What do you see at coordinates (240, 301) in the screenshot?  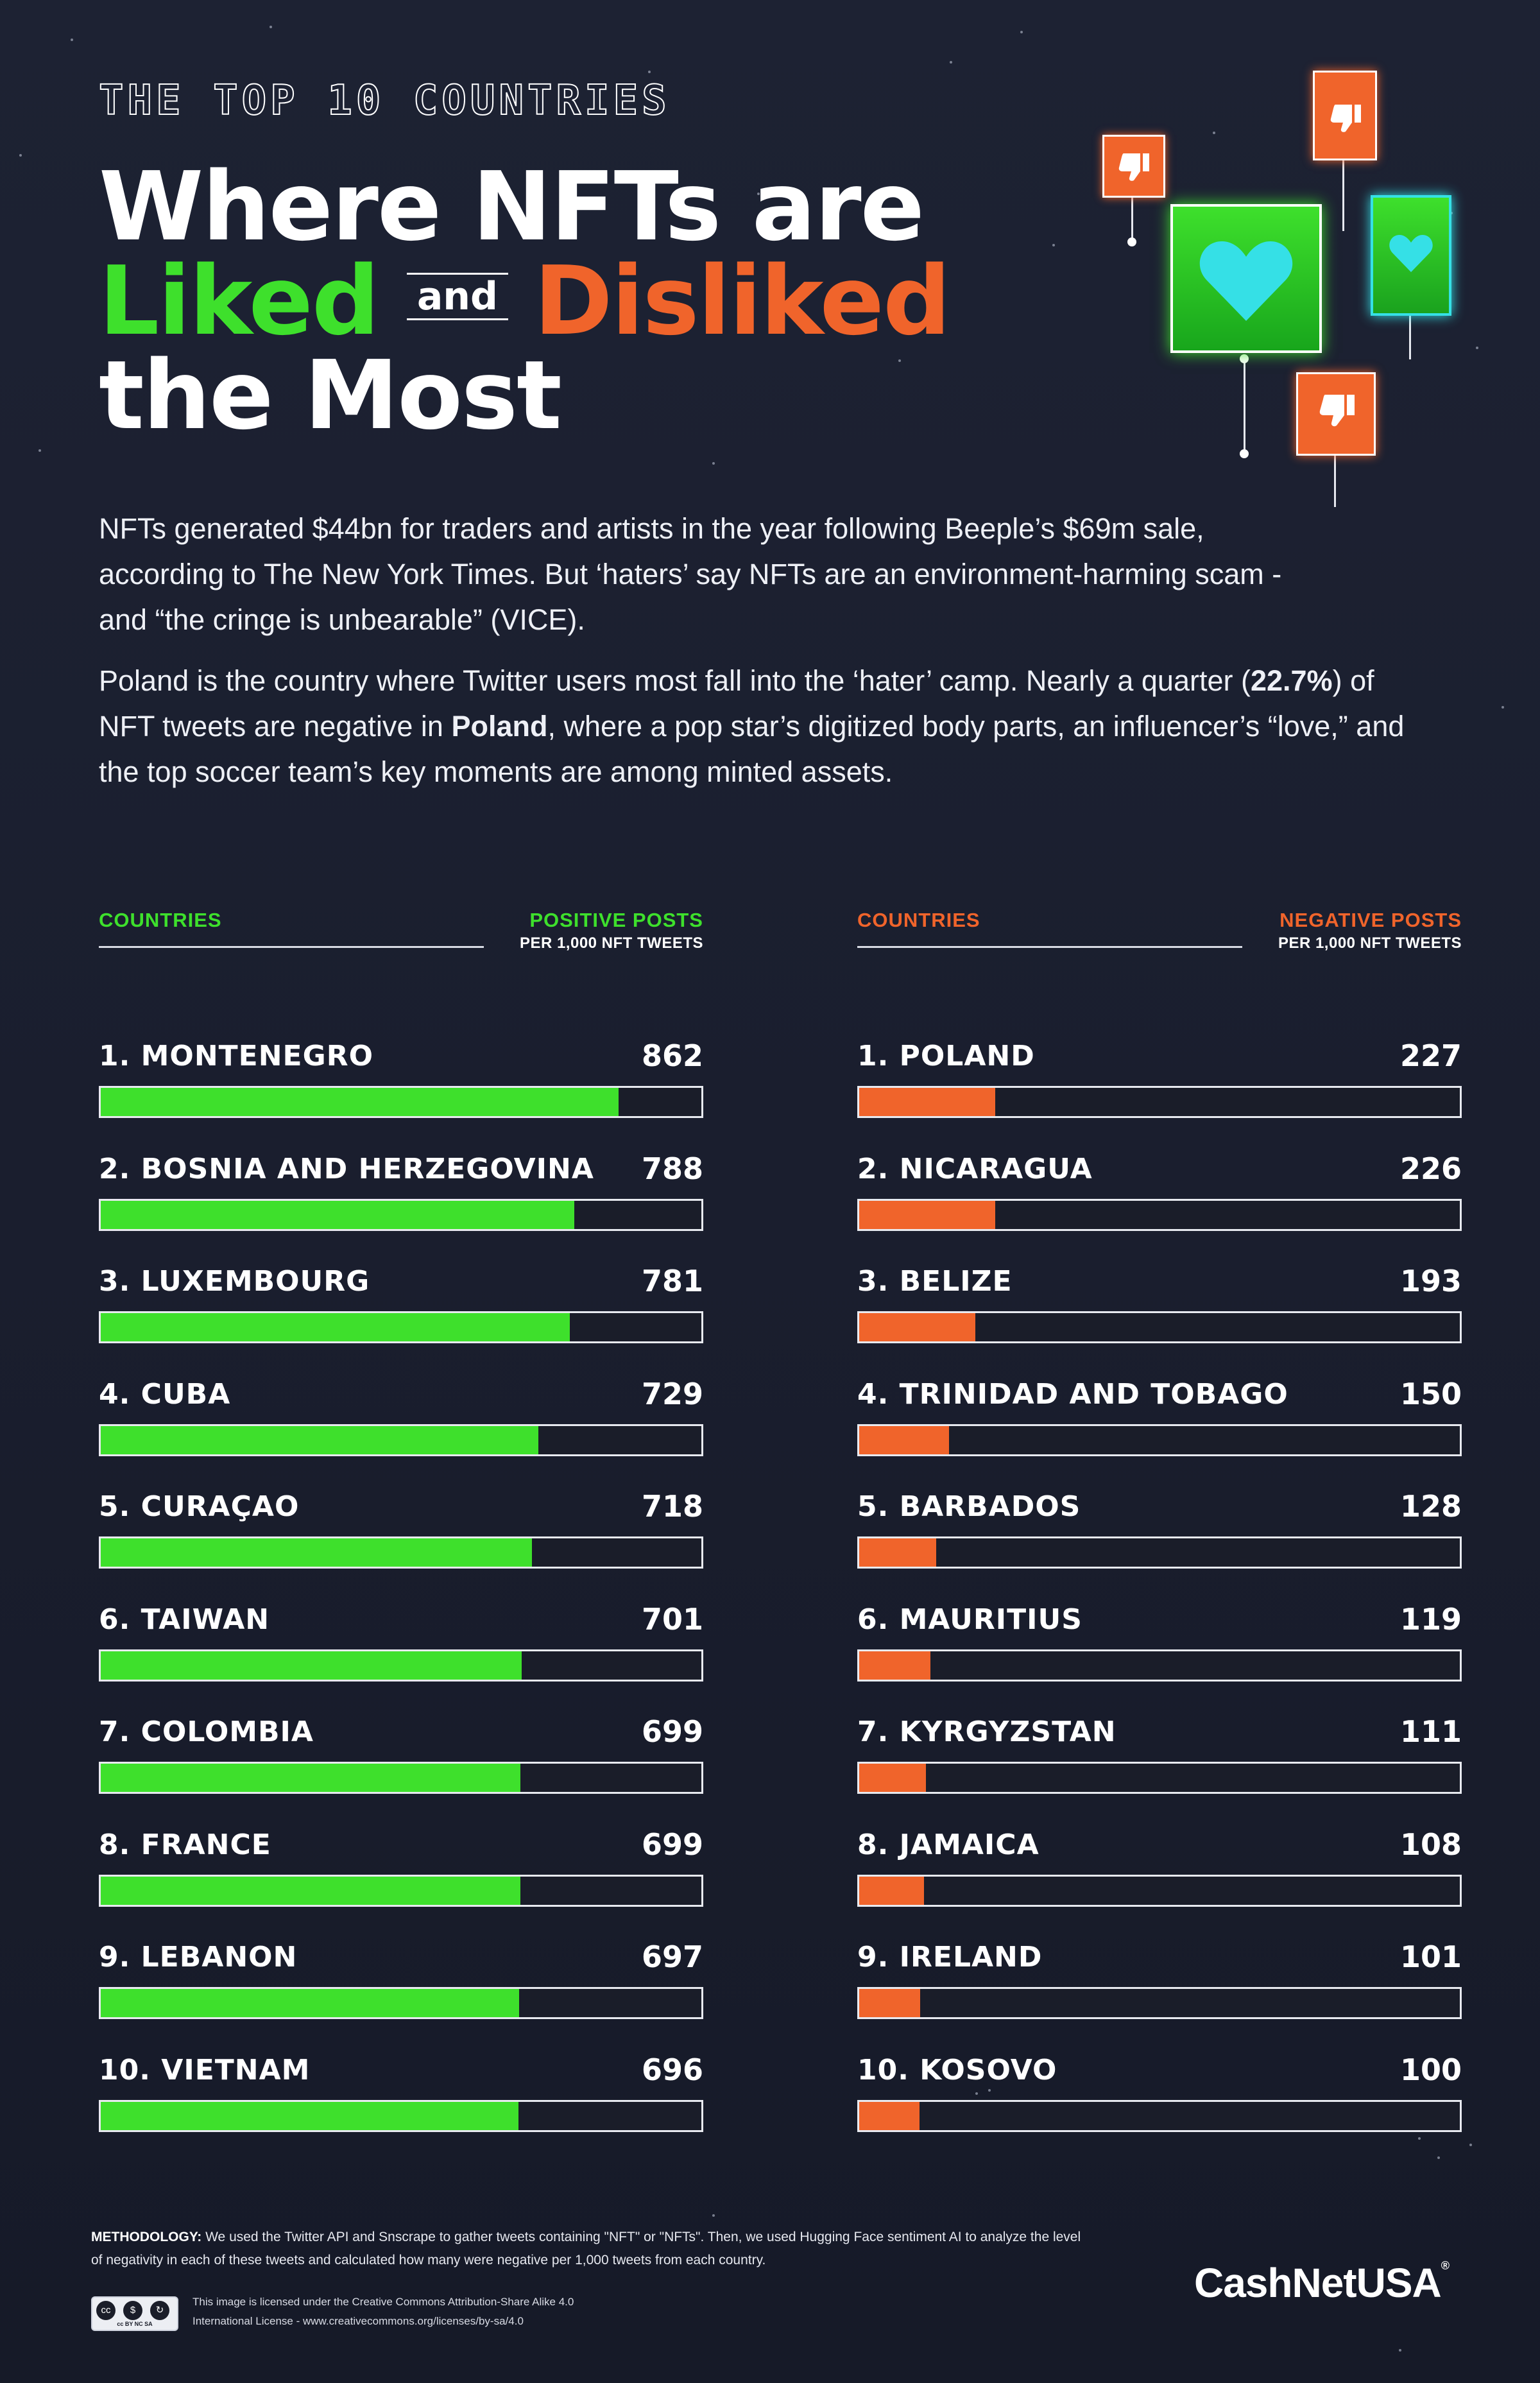 I see `liked-word: Liked` at bounding box center [240, 301].